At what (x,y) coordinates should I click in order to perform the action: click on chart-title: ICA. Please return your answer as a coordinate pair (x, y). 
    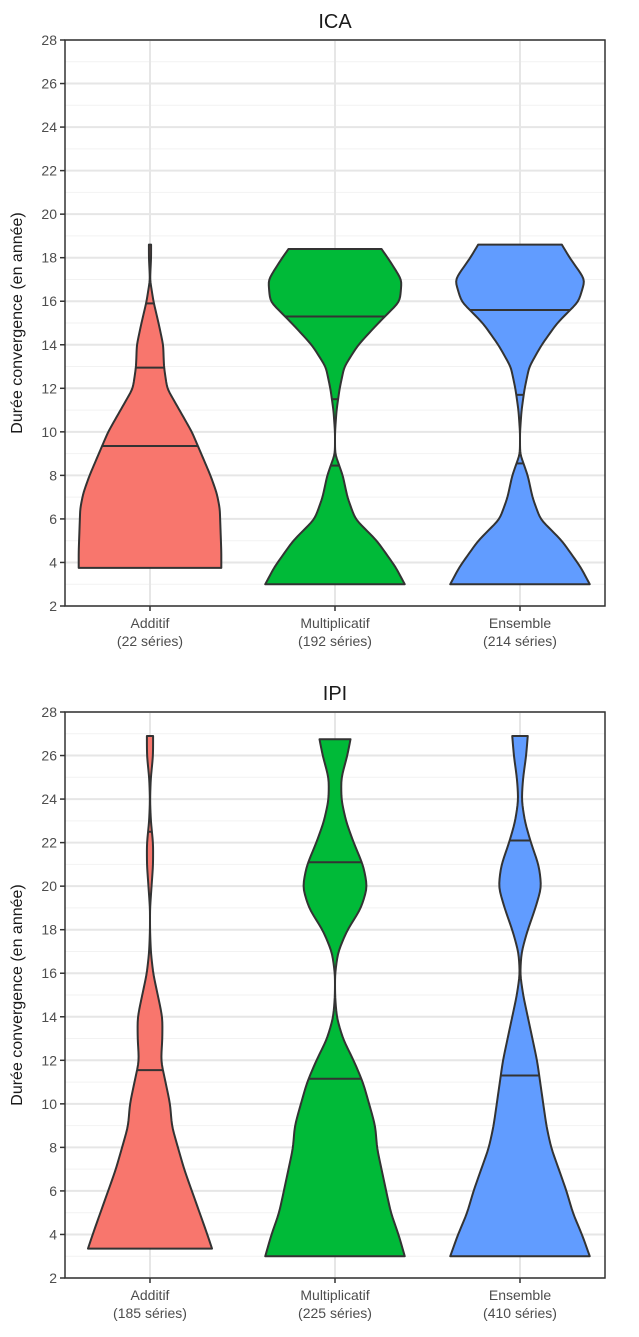
    Looking at the image, I should click on (335, 22).